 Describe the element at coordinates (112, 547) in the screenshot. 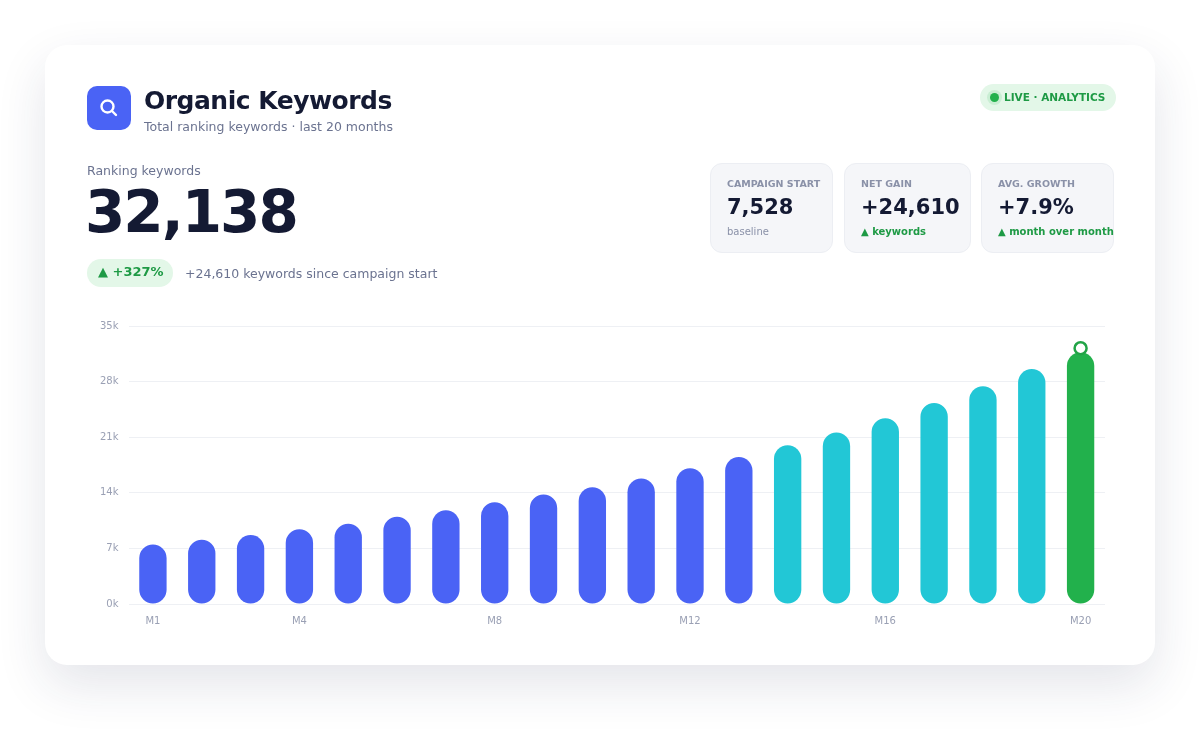

I see `y-tick-label: 7k` at that location.